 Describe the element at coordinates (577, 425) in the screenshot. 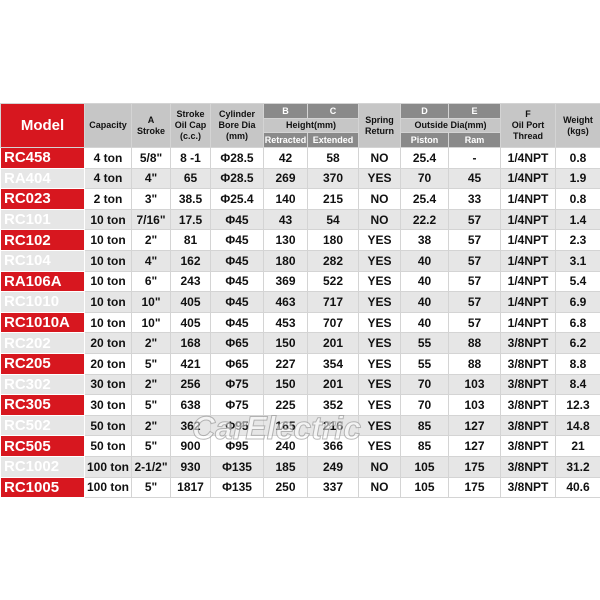

I see `table-cell: 14.8` at that location.